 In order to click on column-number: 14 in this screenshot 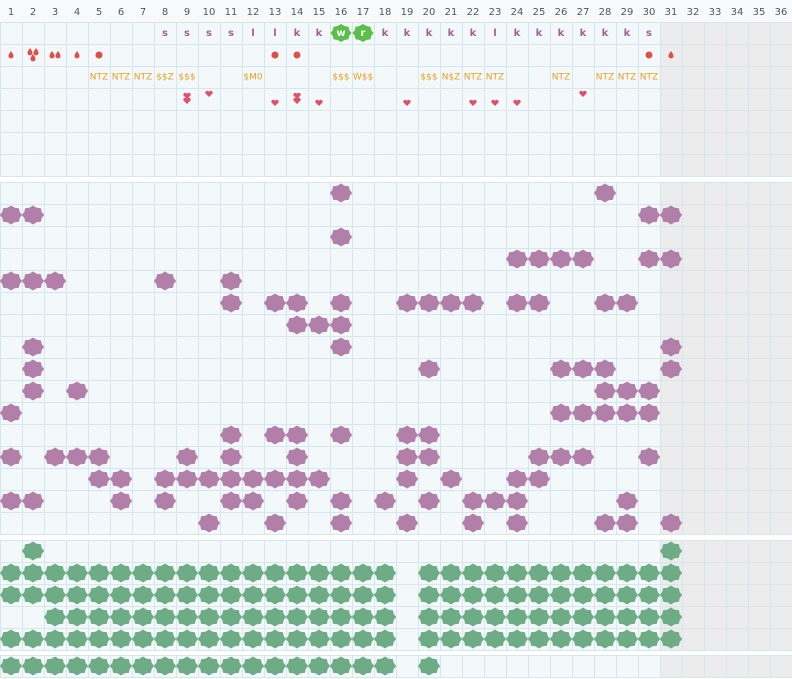, I will do `click(297, 12)`.